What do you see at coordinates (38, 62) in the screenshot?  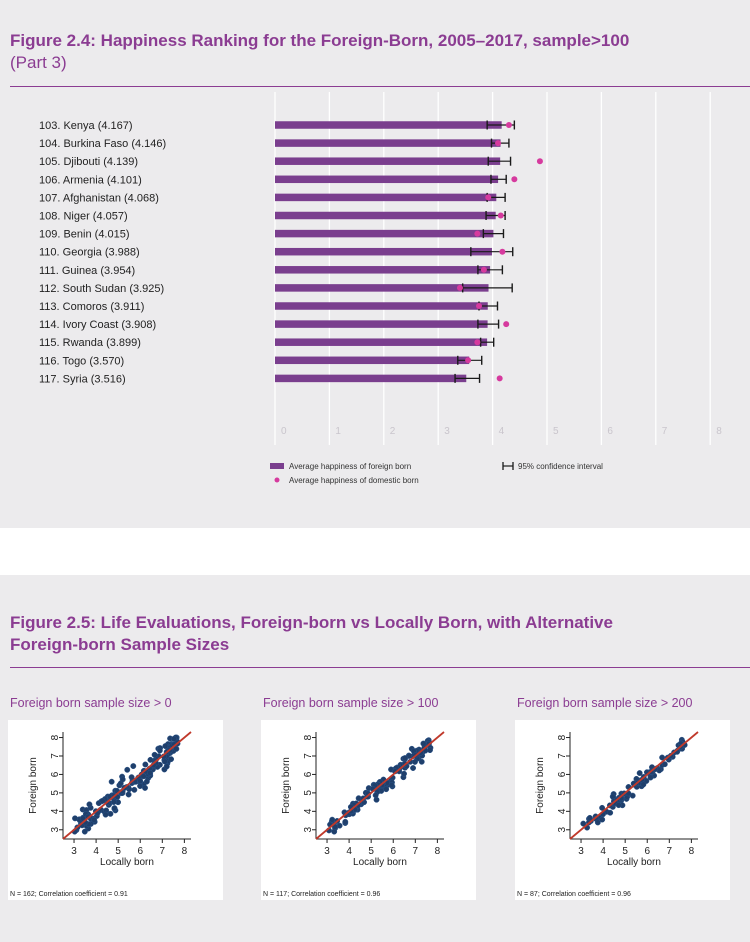 I see `figure-2-4-subtitle: (Part 3)` at bounding box center [38, 62].